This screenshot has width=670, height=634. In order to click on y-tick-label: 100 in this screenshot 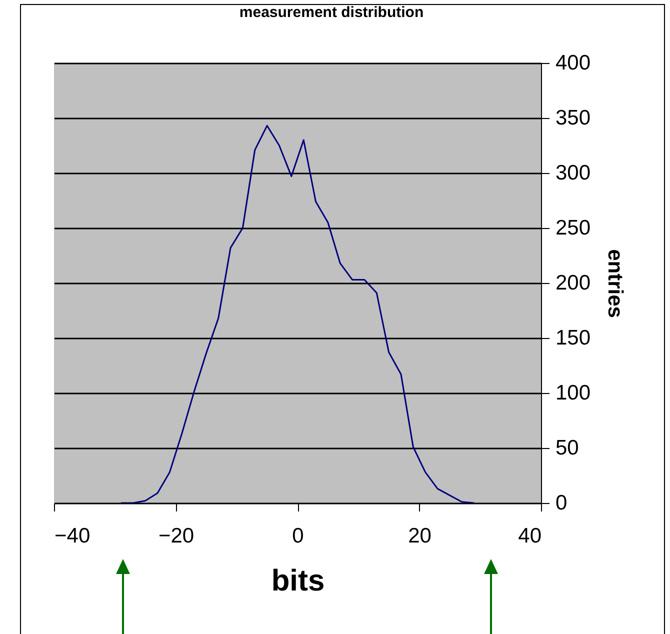, I will do `click(573, 393)`.